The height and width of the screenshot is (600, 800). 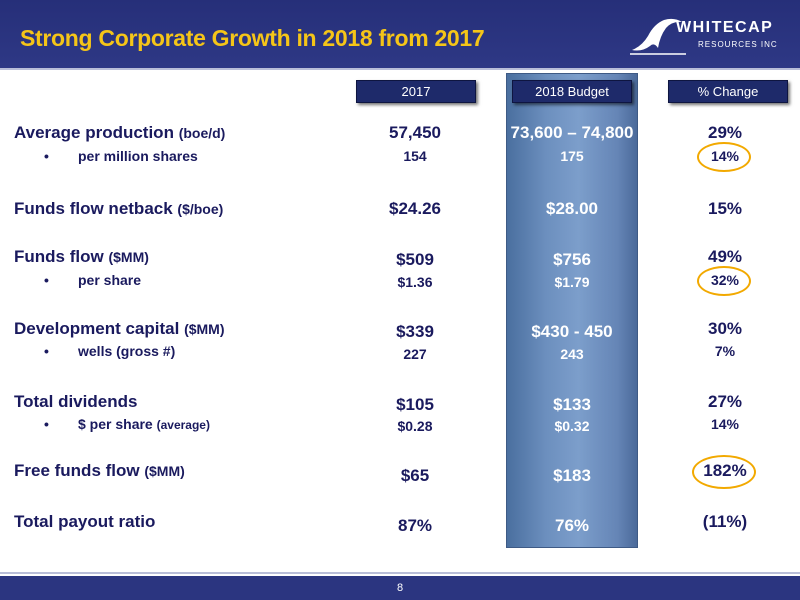 I want to click on page-number: 8, so click(x=400, y=588).